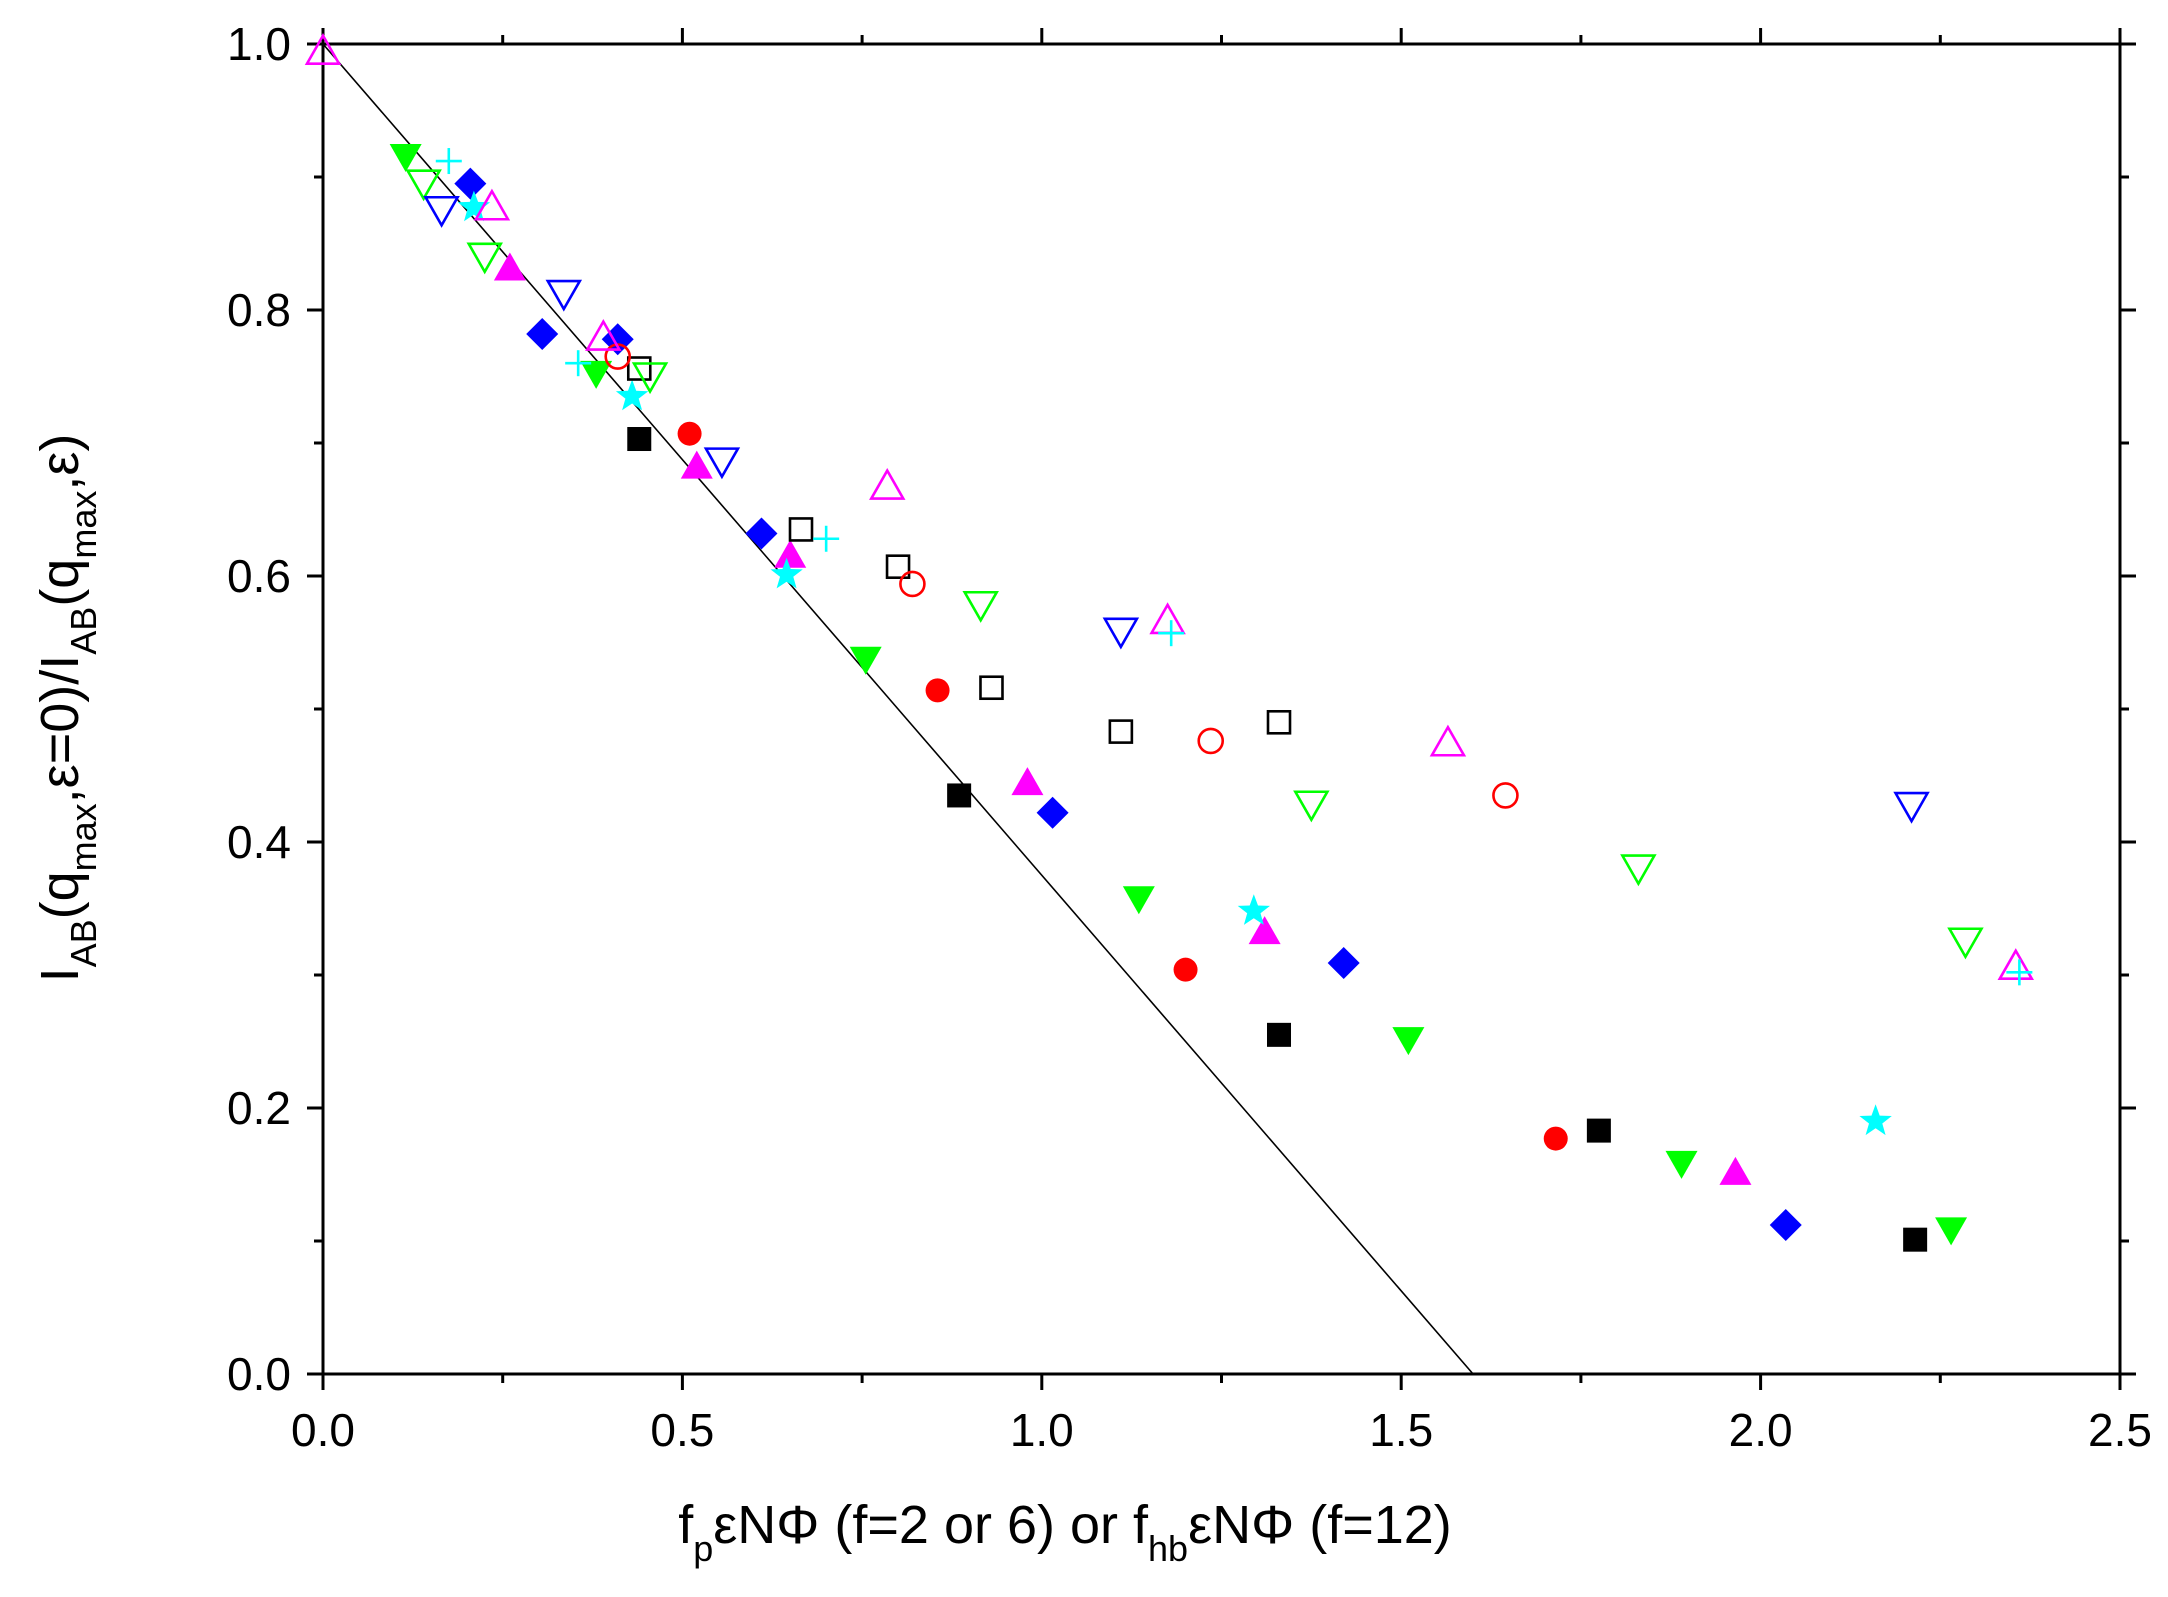  What do you see at coordinates (67, 708) in the screenshot?
I see `y-axis-title: IAB(qmax,ε=0)/IAB(qmax,ε)` at bounding box center [67, 708].